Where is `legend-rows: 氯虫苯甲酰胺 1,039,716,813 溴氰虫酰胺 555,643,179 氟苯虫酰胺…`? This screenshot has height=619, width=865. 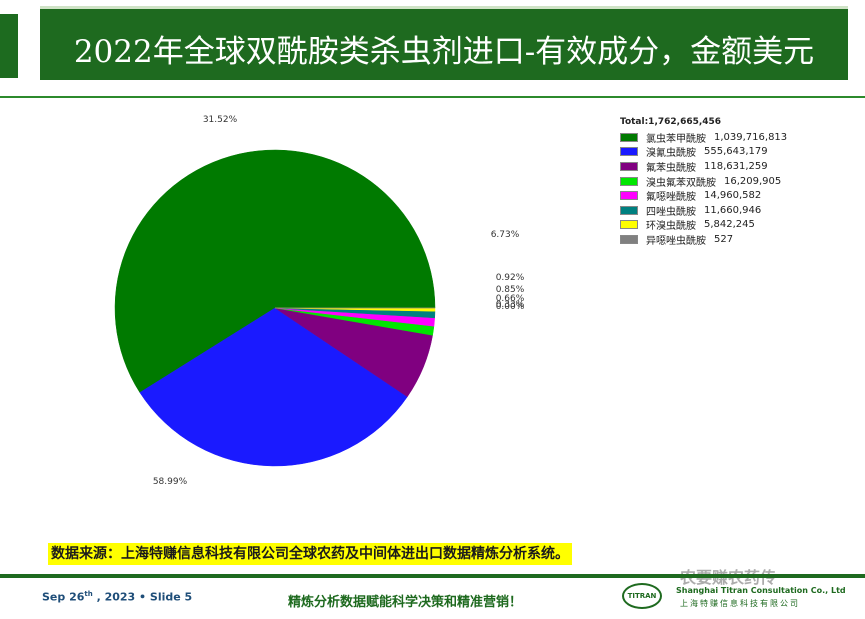
legend-rows: 氯虫苯甲酰胺 1,039,716,813 溴氰虫酰胺 555,643,179 氟苯虫酰胺… is located at coordinates (703, 188).